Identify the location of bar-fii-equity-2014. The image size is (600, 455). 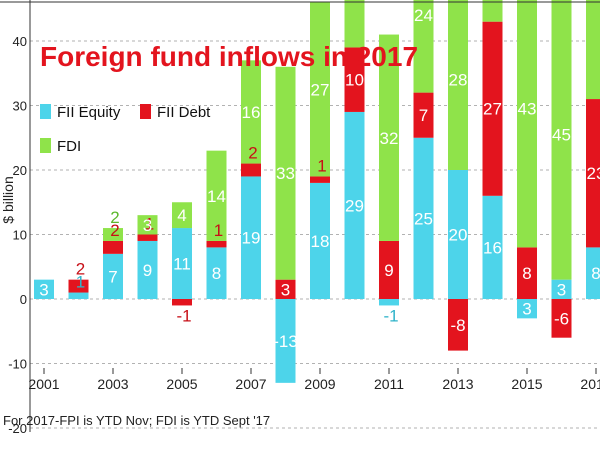
(492, 247).